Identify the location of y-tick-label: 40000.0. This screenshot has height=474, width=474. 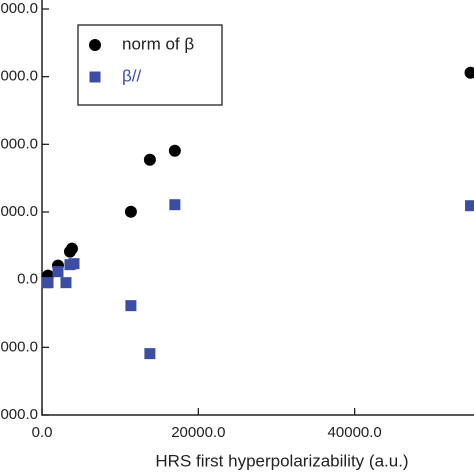
(19, 8).